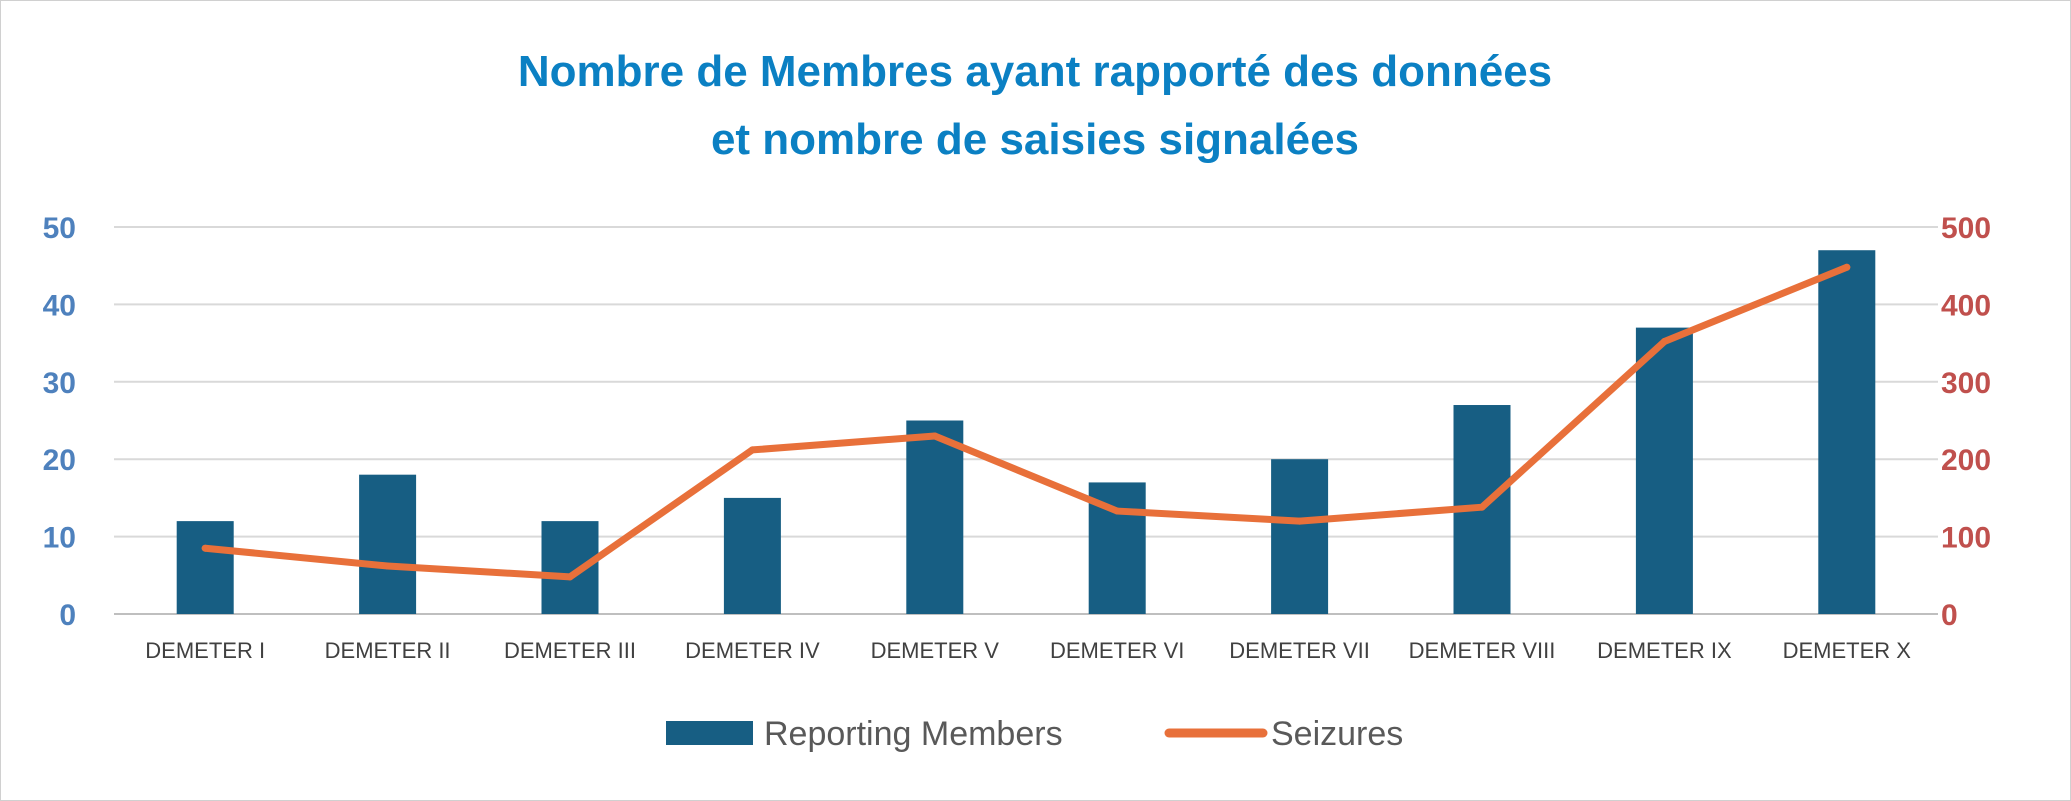  I want to click on right-axis-tick-label: 500, so click(1966, 228).